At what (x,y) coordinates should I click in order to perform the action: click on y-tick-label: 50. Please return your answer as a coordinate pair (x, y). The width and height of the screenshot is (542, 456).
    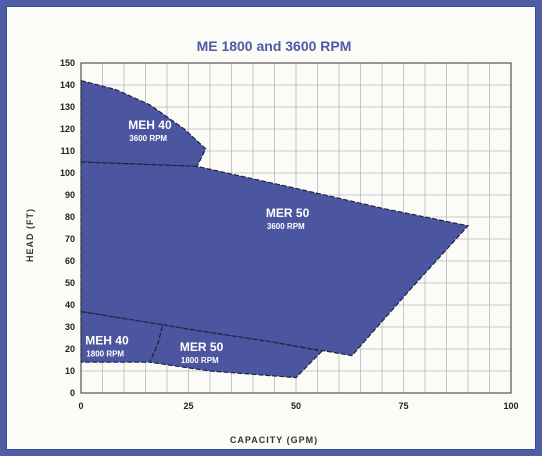
    Looking at the image, I should click on (70, 283).